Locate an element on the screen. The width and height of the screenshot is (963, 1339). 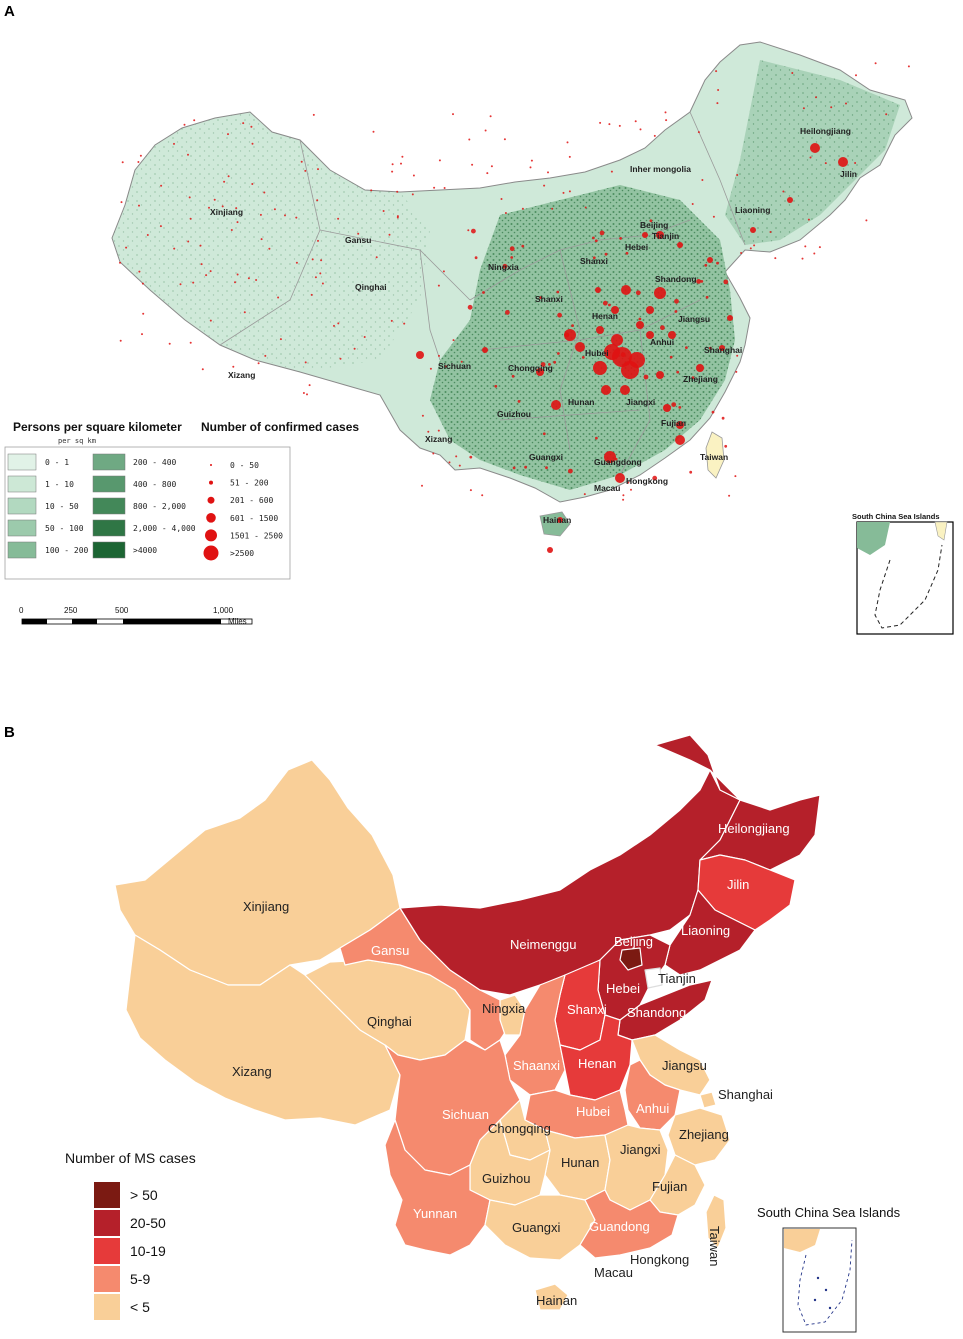
region-xizang is located at coordinates (263, 1030).